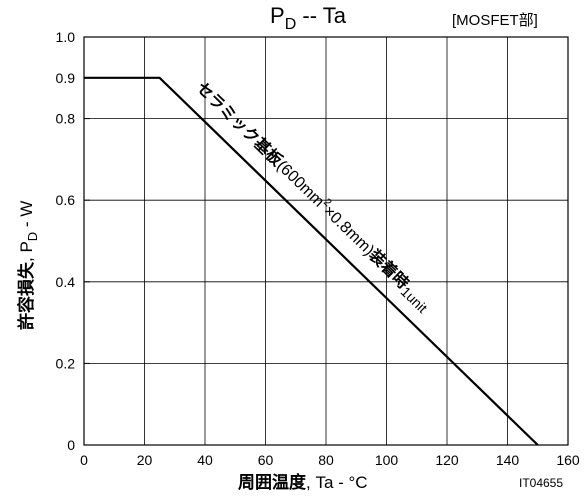 This screenshot has width=587, height=496. What do you see at coordinates (348, 231) in the screenshot?
I see `annotation-part-3: ×0.8mm)` at bounding box center [348, 231].